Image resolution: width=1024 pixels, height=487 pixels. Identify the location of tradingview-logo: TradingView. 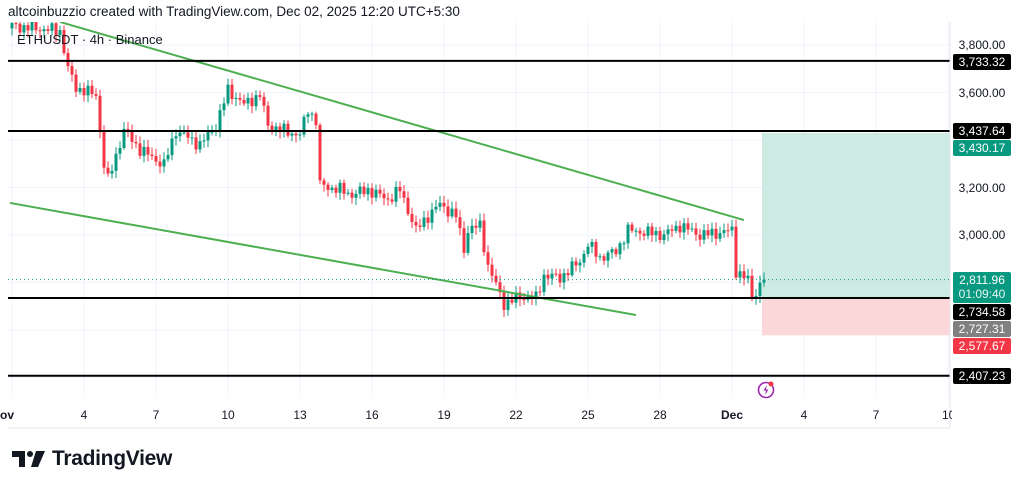
(92, 459).